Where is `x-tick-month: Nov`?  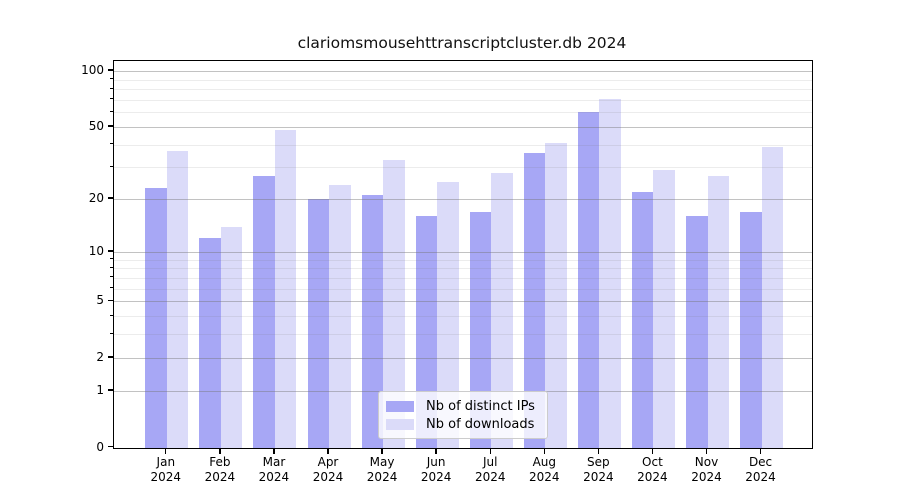
x-tick-month: Nov is located at coordinates (706, 462).